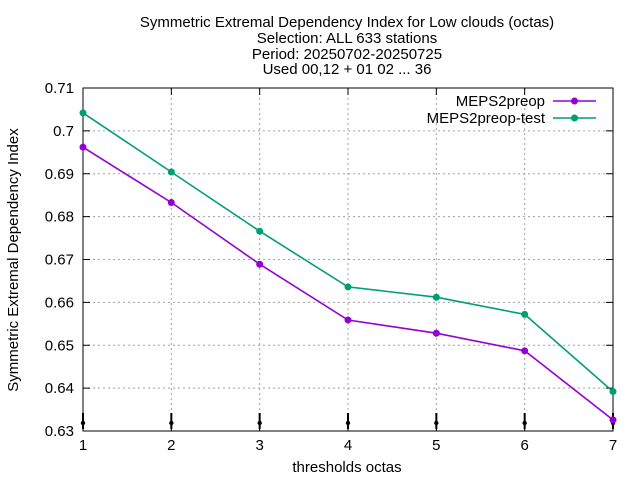 The height and width of the screenshot is (480, 640). What do you see at coordinates (59, 174) in the screenshot?
I see `y-tick-label: 0.69` at bounding box center [59, 174].